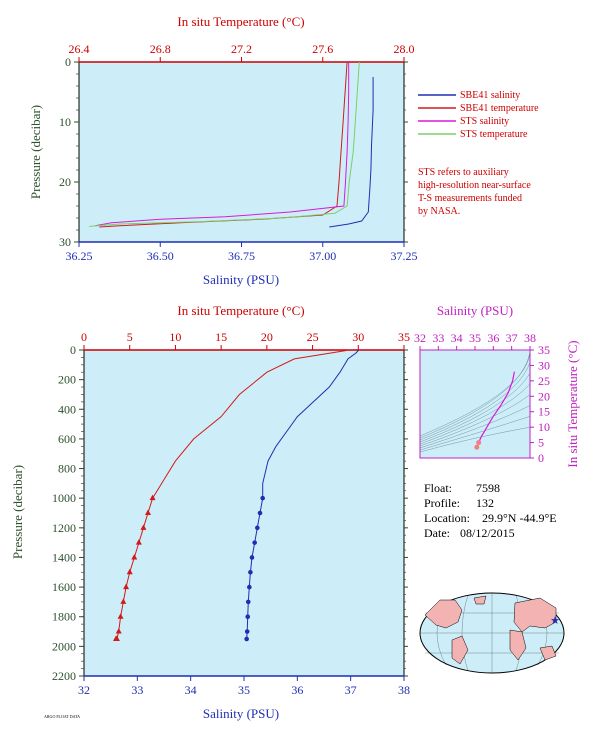 This screenshot has width=601, height=736. Describe the element at coordinates (322, 256) in the screenshot. I see `x-tick-label: 37.00` at that location.